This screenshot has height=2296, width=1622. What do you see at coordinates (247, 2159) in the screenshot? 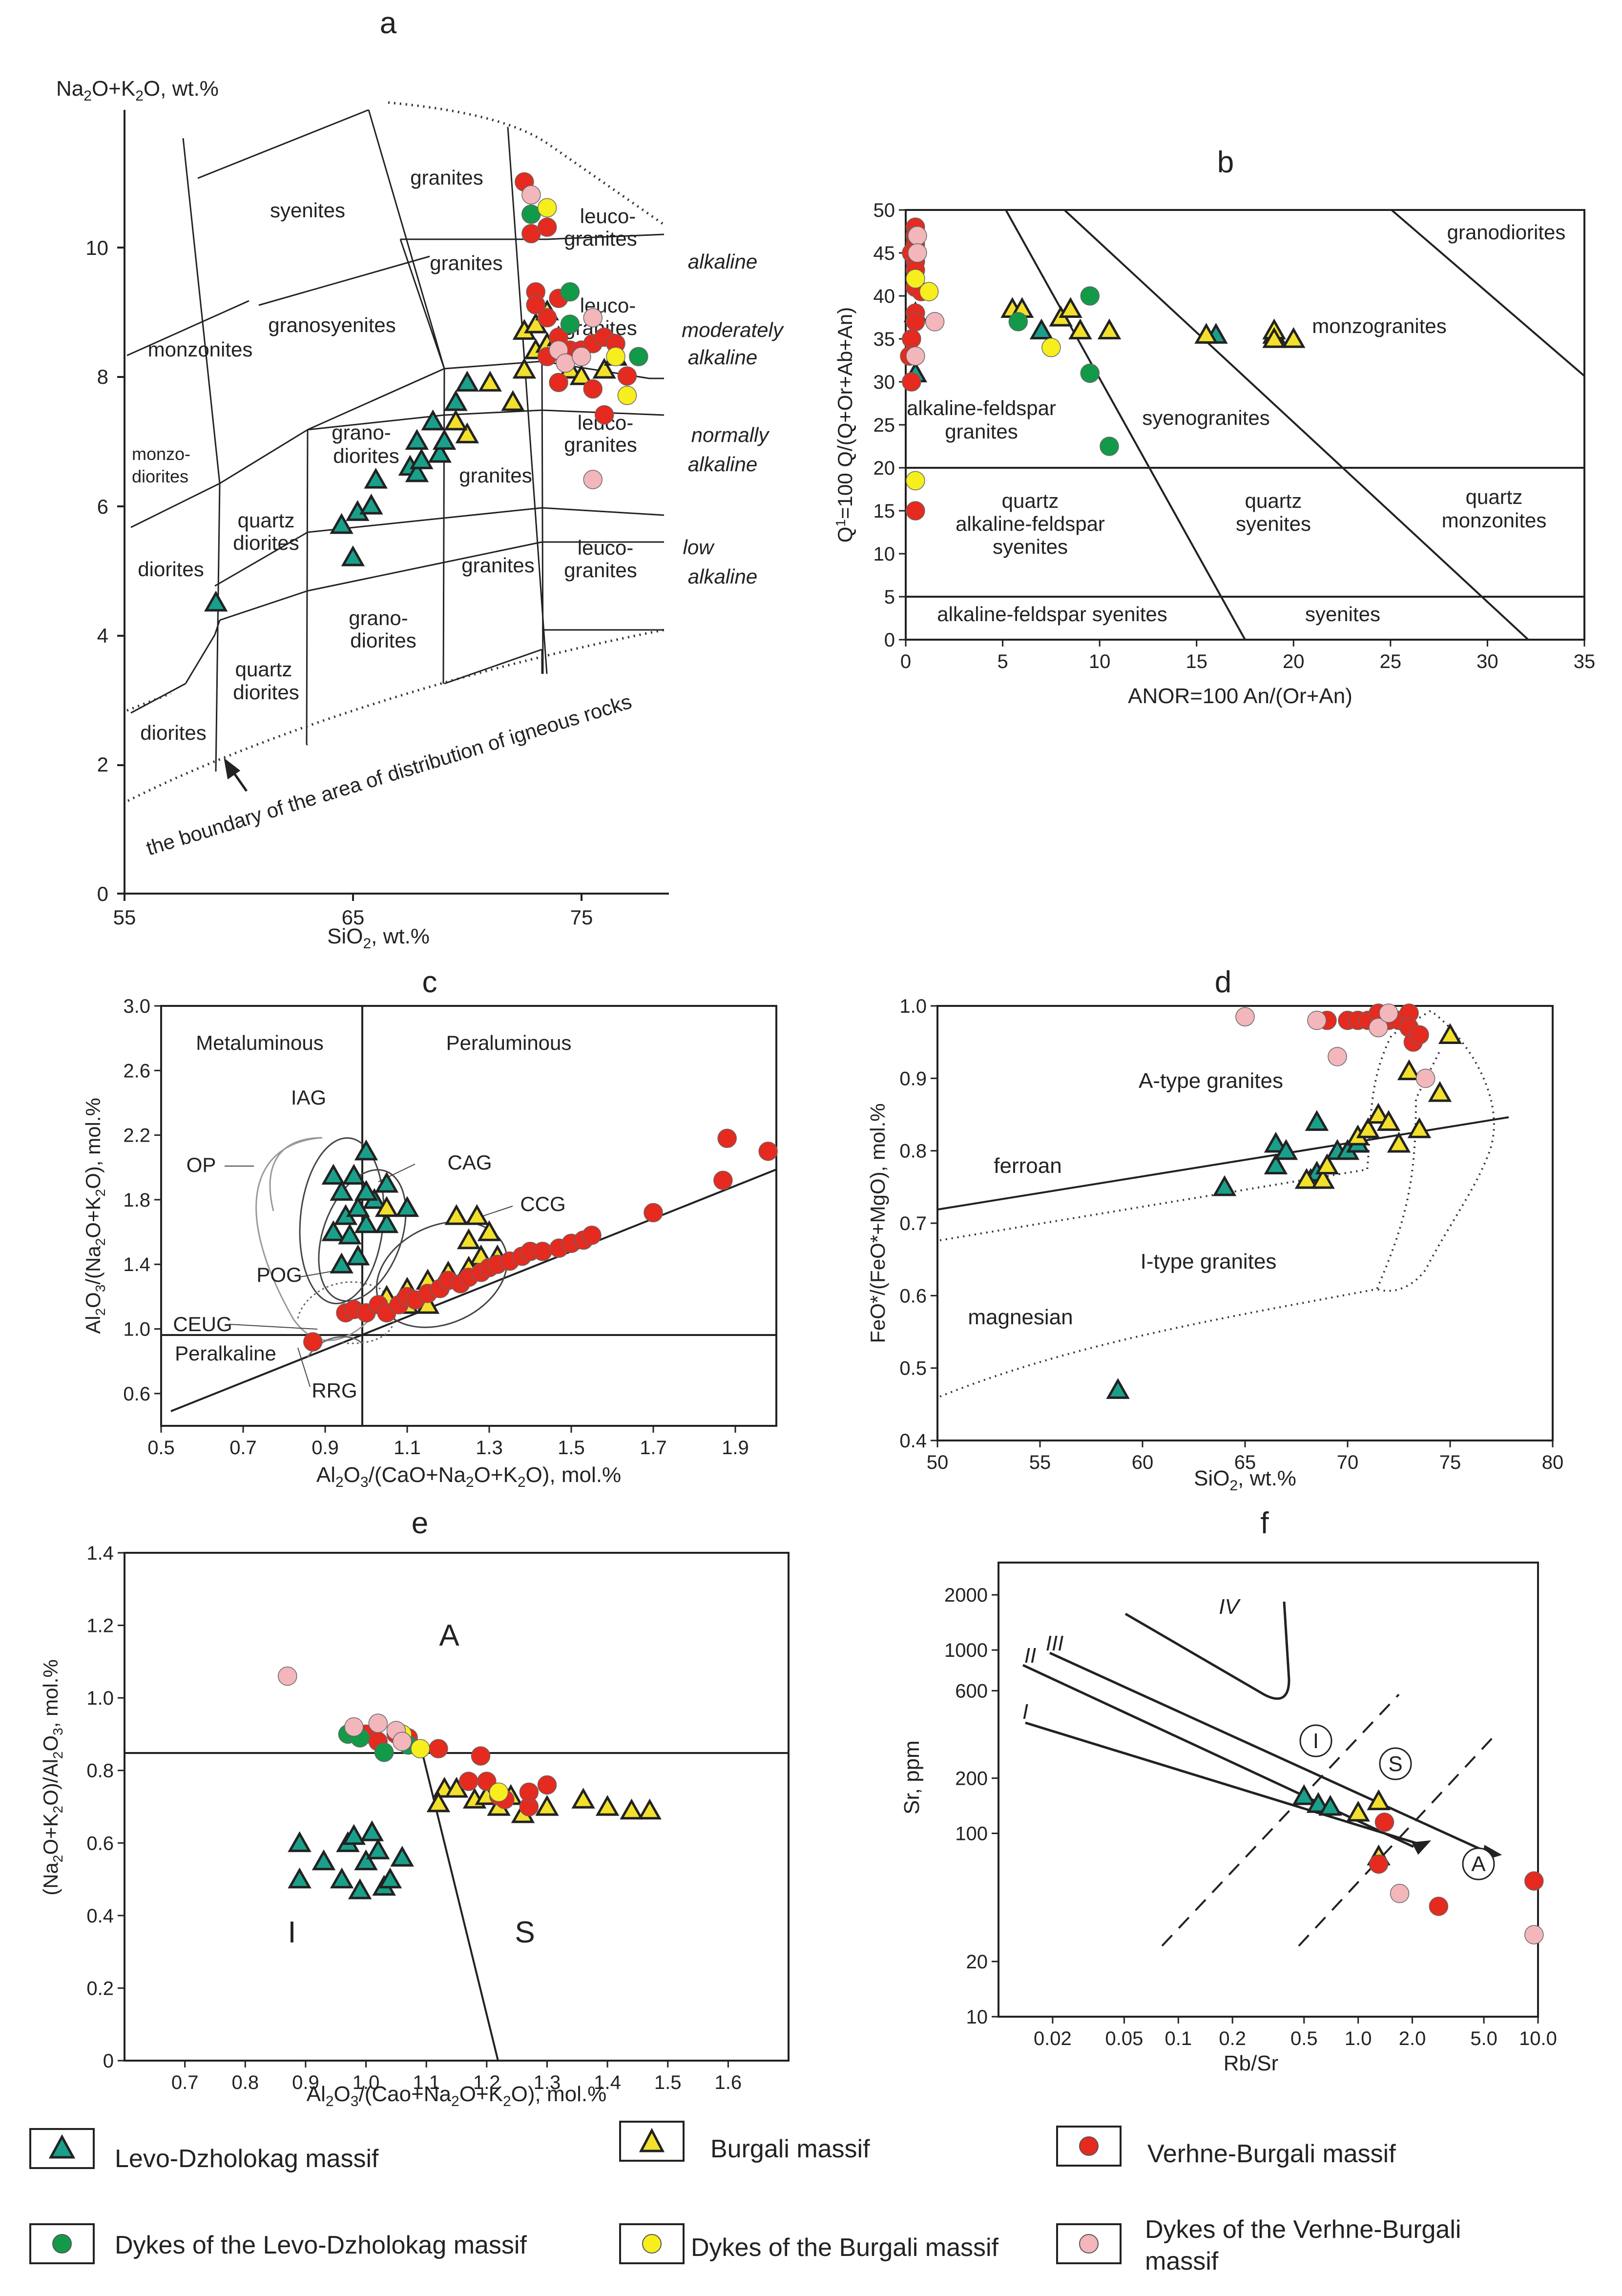
I see `legend-label: Levo-Dzholokag massif` at bounding box center [247, 2159].